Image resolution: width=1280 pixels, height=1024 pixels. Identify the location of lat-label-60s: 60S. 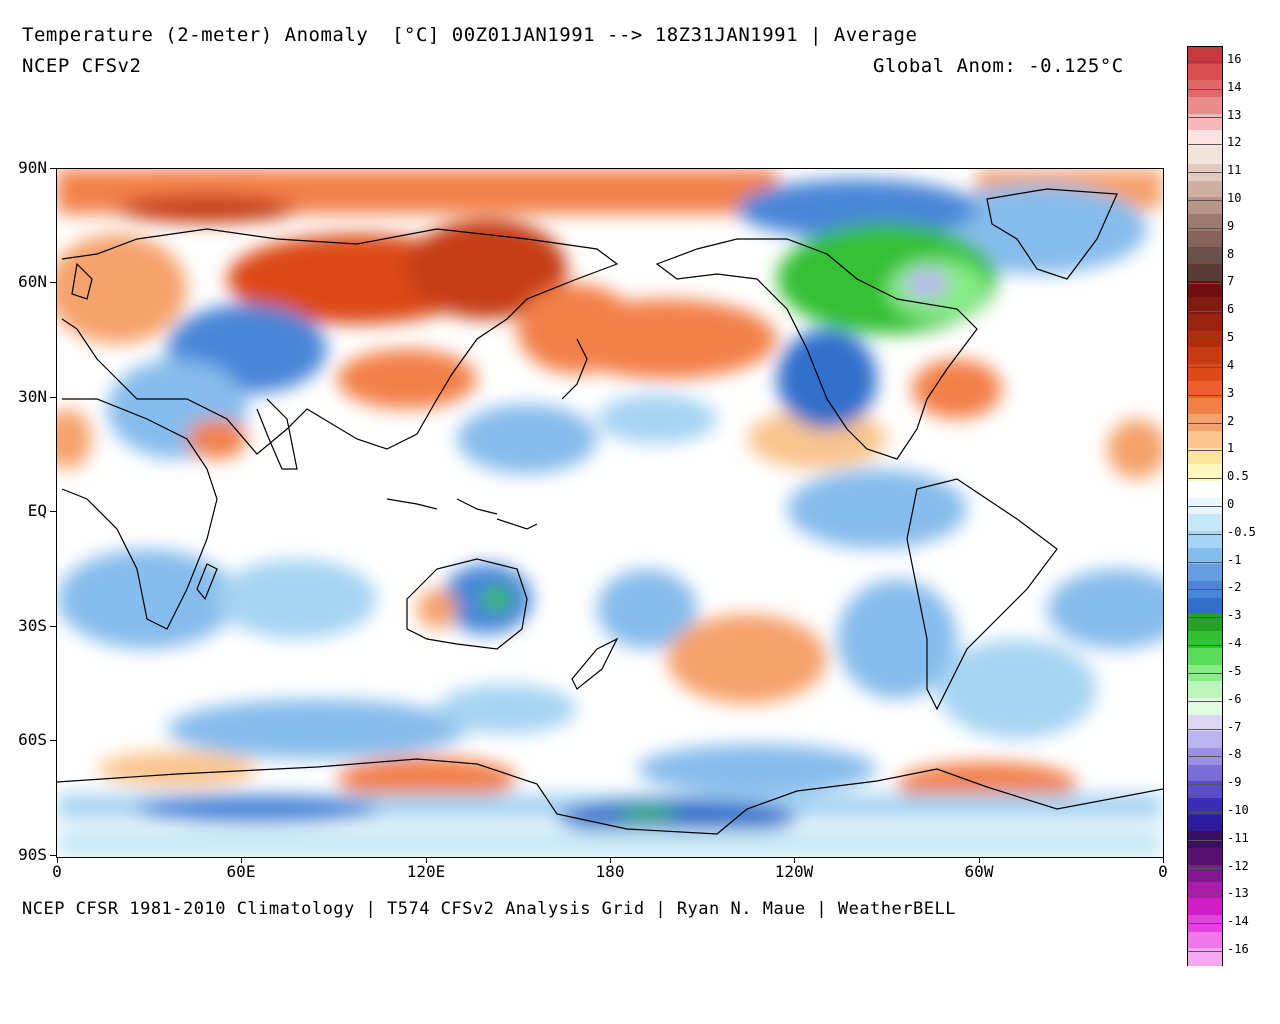
(32, 739).